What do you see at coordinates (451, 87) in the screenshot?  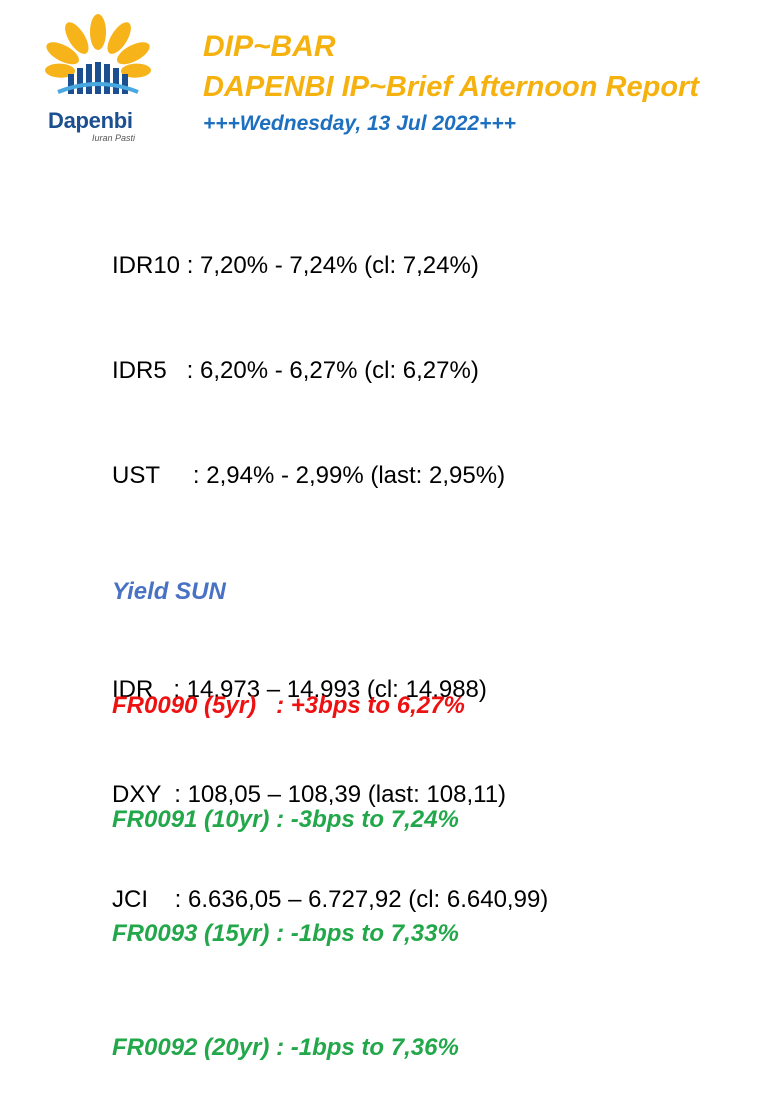 I see `report-subtitle: DAPENBI IP~Brief Afternoon Report` at bounding box center [451, 87].